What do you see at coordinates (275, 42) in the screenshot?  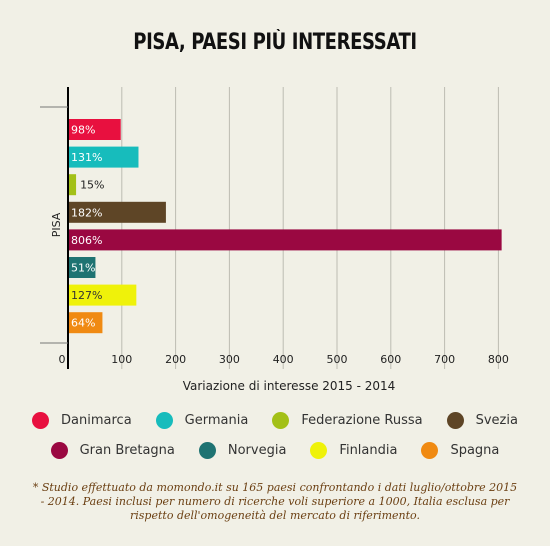 I see `chart-title: PISA, PAESI PIÙ INTERESSATI` at bounding box center [275, 42].